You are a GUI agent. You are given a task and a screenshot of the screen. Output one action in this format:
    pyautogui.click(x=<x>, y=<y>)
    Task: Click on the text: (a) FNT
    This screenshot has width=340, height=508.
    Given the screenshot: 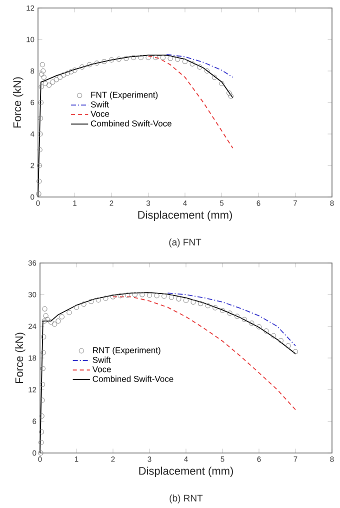 What is the action you would take?
    pyautogui.click(x=185, y=243)
    